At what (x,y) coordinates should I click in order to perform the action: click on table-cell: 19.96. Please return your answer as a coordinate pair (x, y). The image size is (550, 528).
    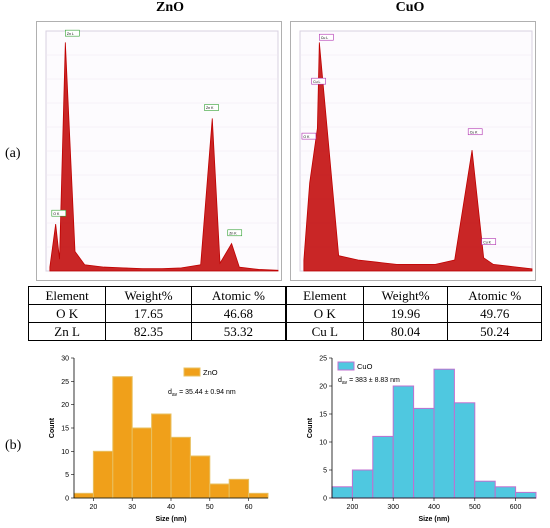
    Looking at the image, I should click on (405, 313).